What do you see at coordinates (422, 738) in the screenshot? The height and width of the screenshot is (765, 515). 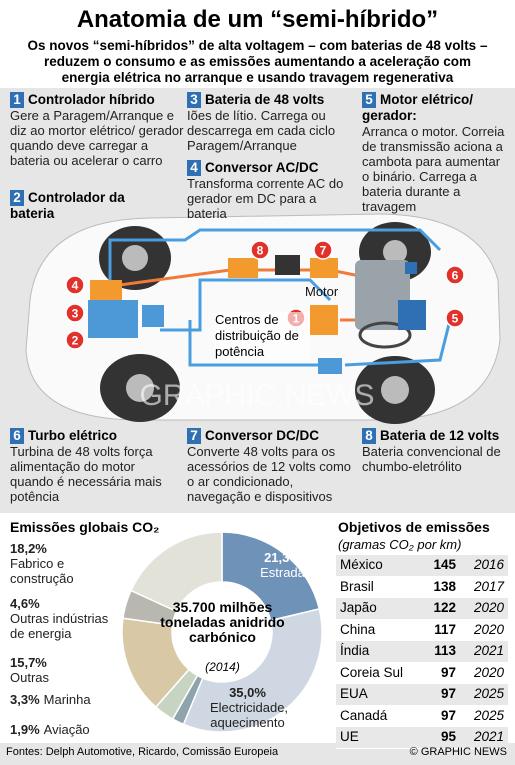 I see `table-row: UE 95 2021` at bounding box center [422, 738].